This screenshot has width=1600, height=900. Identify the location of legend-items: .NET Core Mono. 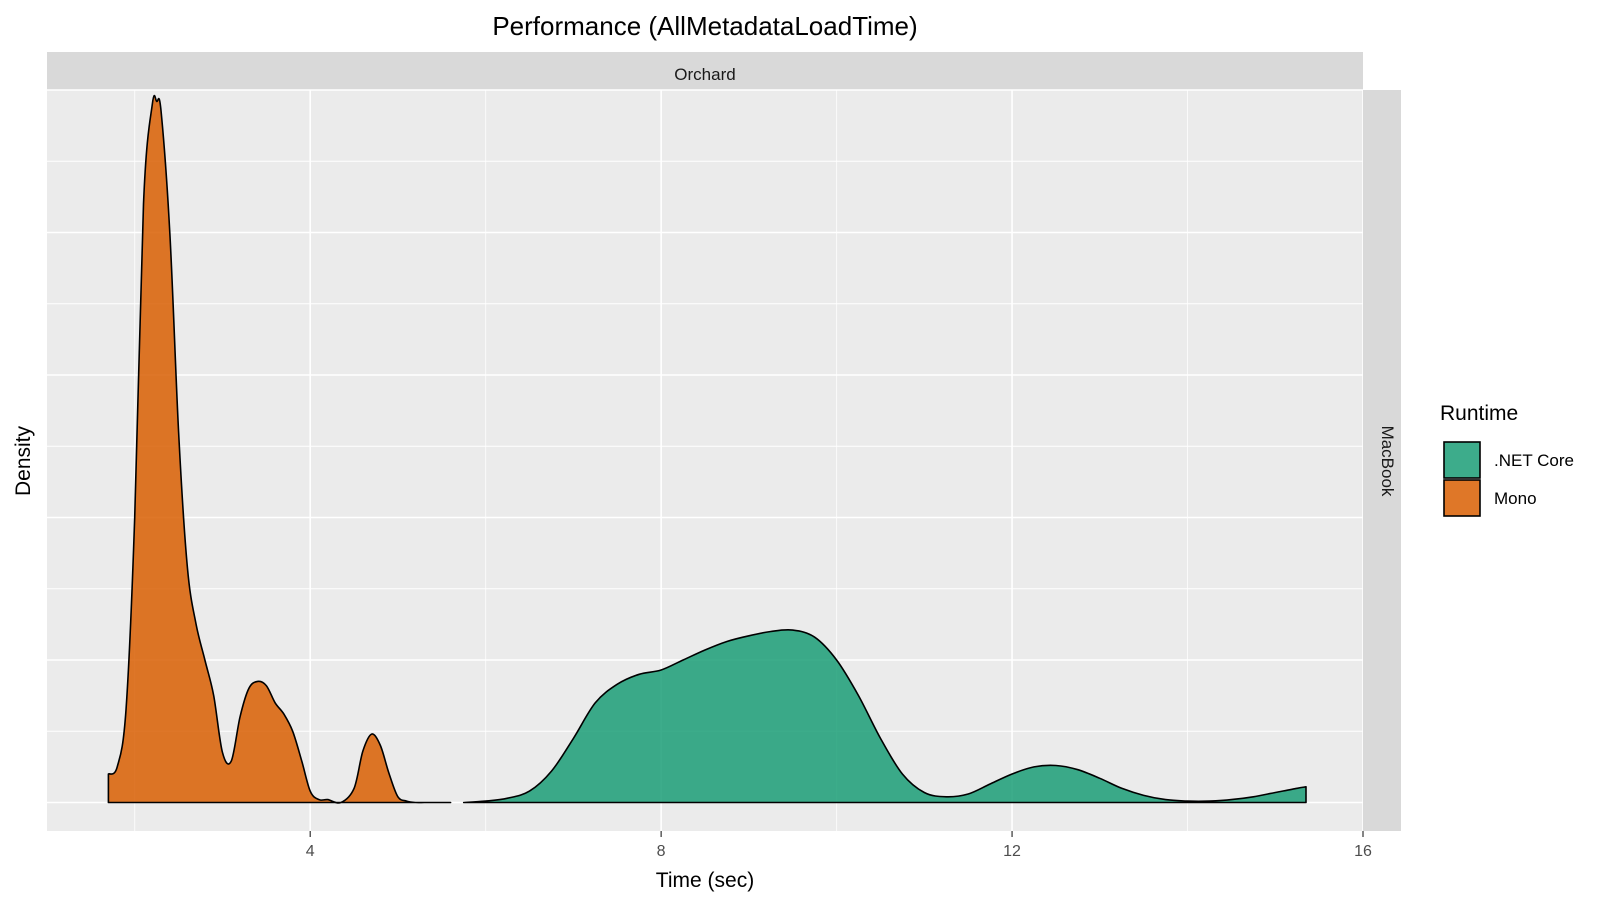
(1508, 479).